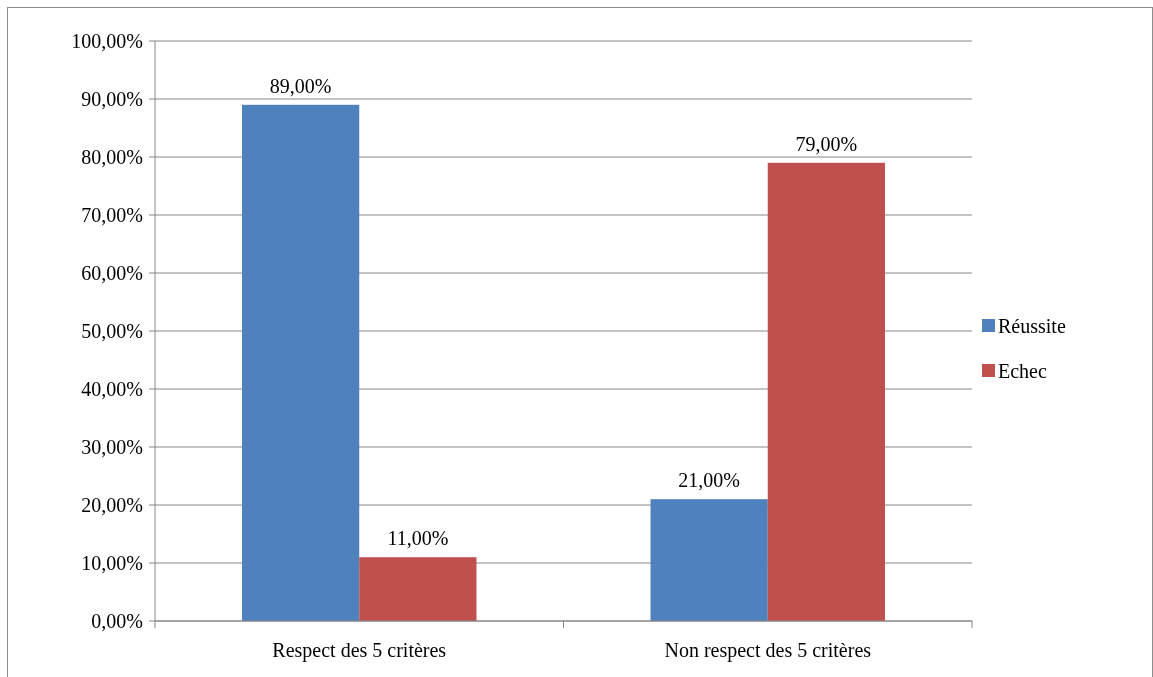 The width and height of the screenshot is (1153, 677). I want to click on y-tick-label: 80,00%, so click(112, 157).